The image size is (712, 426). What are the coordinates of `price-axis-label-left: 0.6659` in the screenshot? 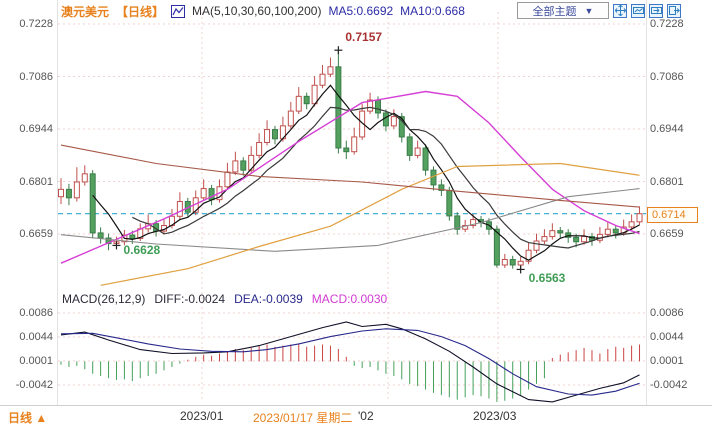 It's located at (36, 234).